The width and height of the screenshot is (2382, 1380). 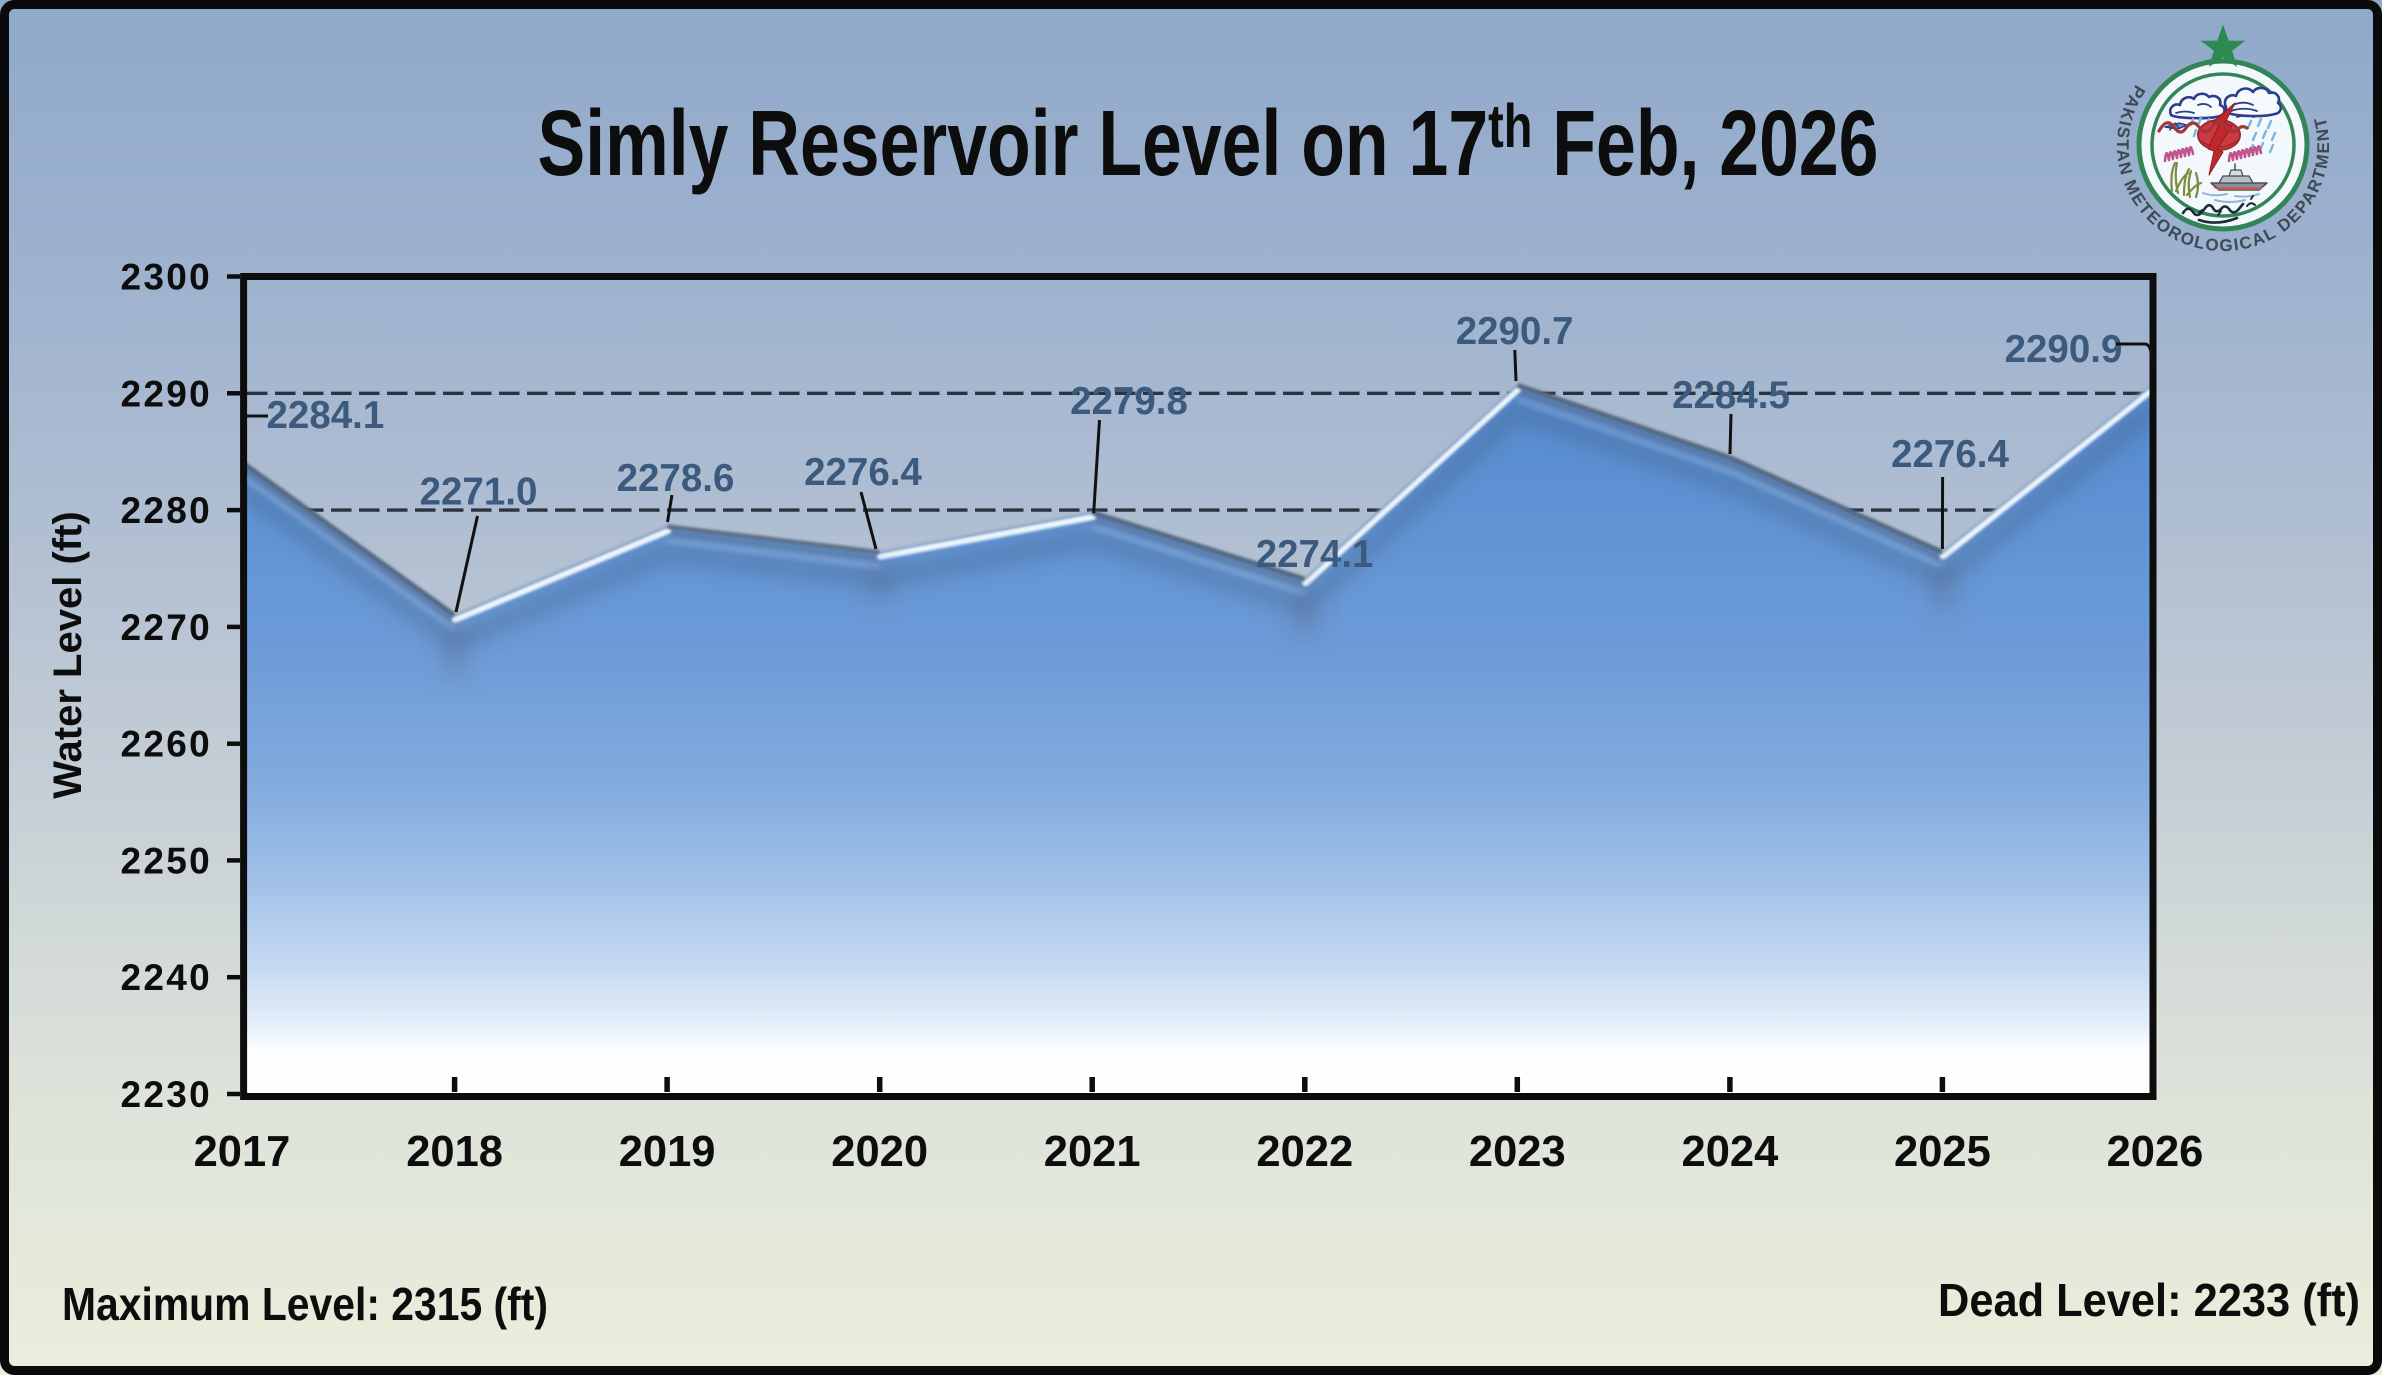 What do you see at coordinates (1515, 331) in the screenshot?
I see `svg-text: 2290.7` at bounding box center [1515, 331].